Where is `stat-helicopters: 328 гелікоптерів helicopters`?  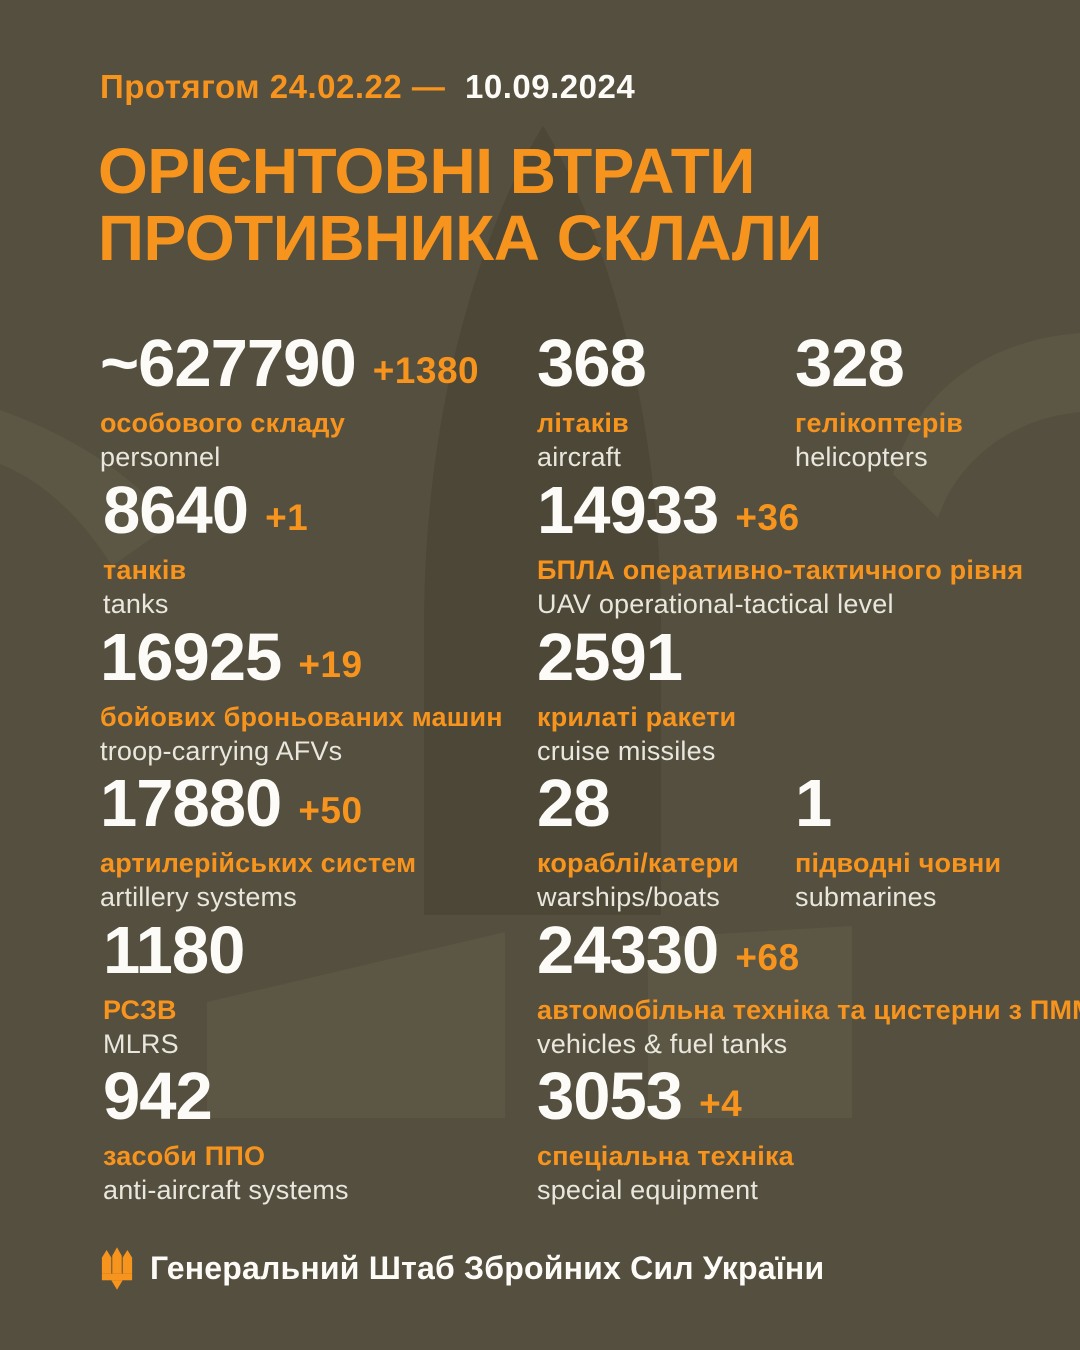 stat-helicopters: 328 гелікоптерів helicopters is located at coordinates (879, 401).